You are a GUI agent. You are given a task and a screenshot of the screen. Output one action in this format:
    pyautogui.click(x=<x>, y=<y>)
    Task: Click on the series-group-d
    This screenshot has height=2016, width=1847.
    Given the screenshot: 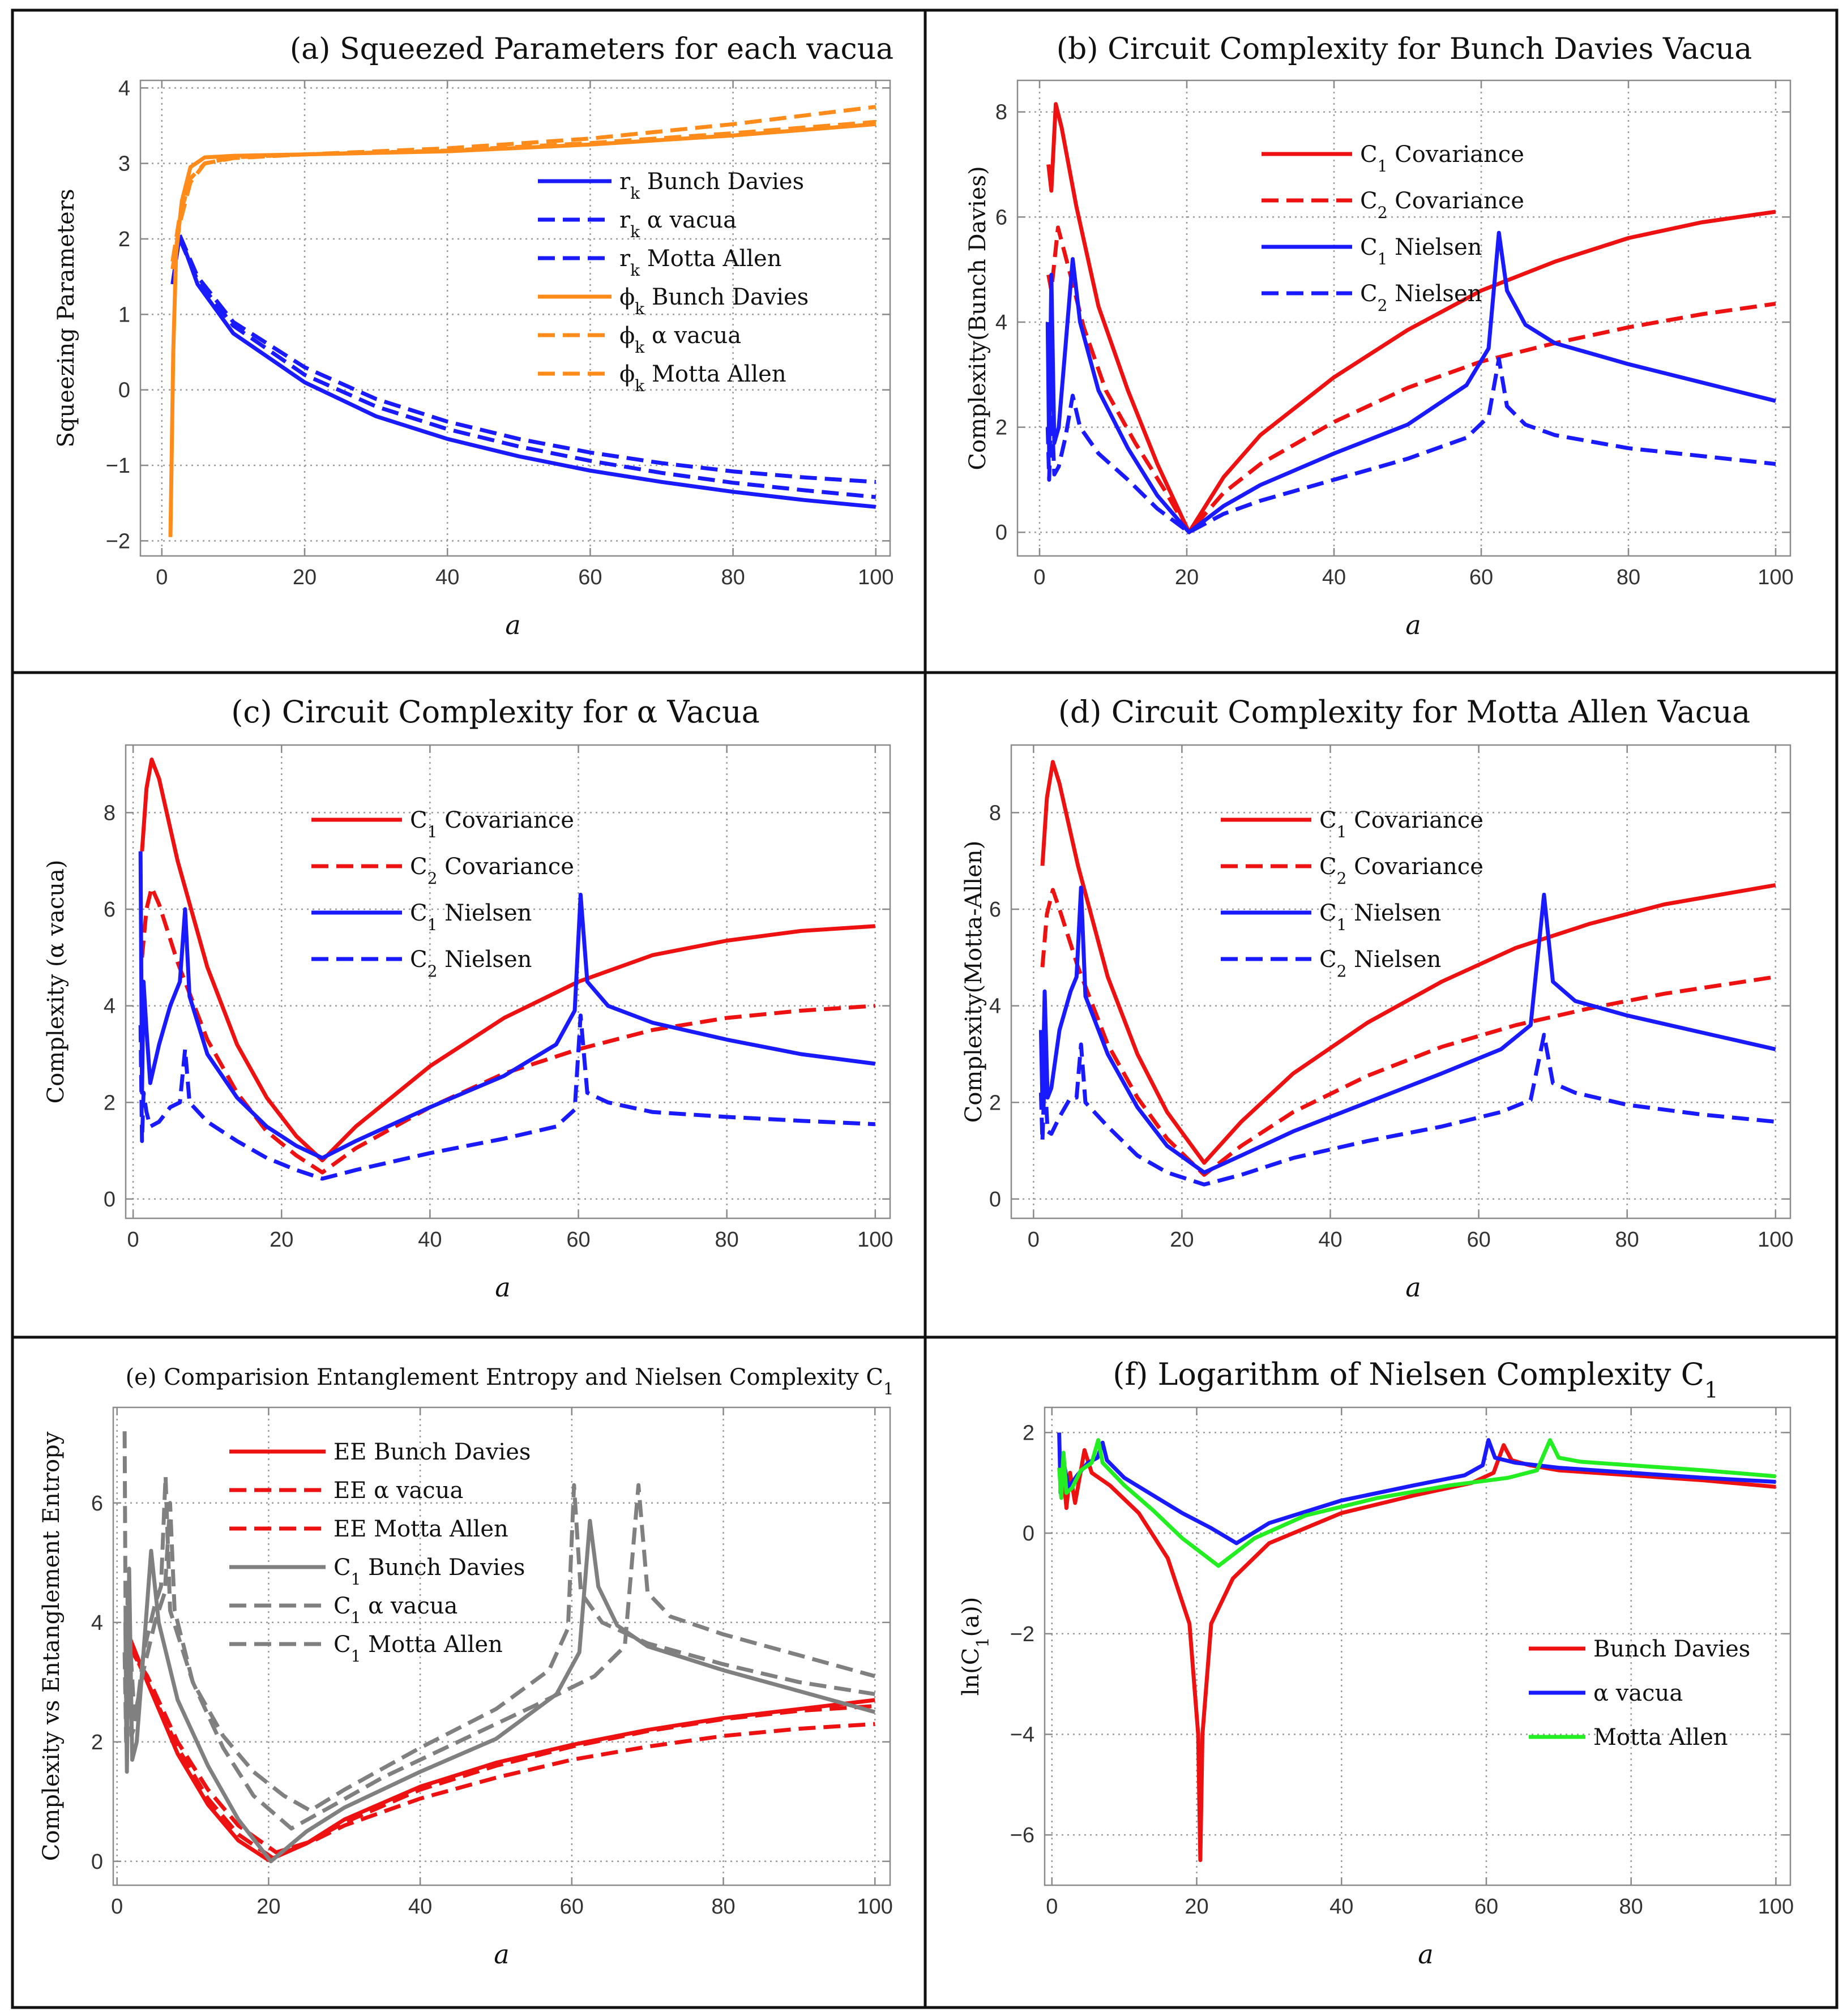 What is the action you would take?
    pyautogui.click(x=1407, y=973)
    